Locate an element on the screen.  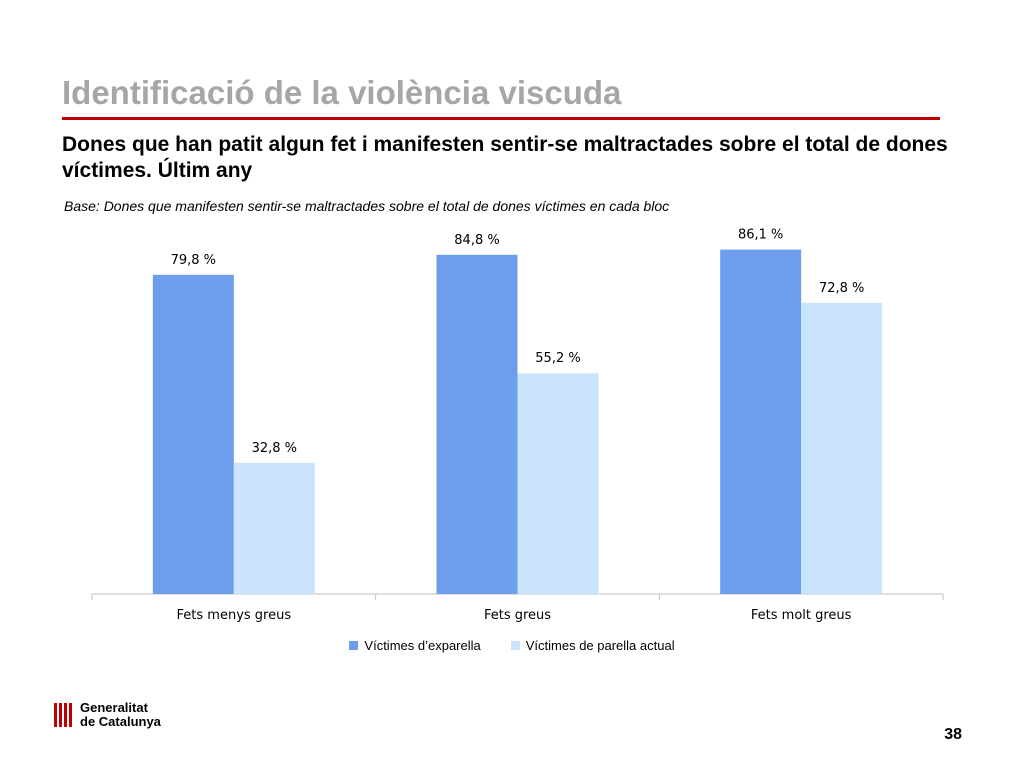
logo-line-2: de Catalunya is located at coordinates (120, 721).